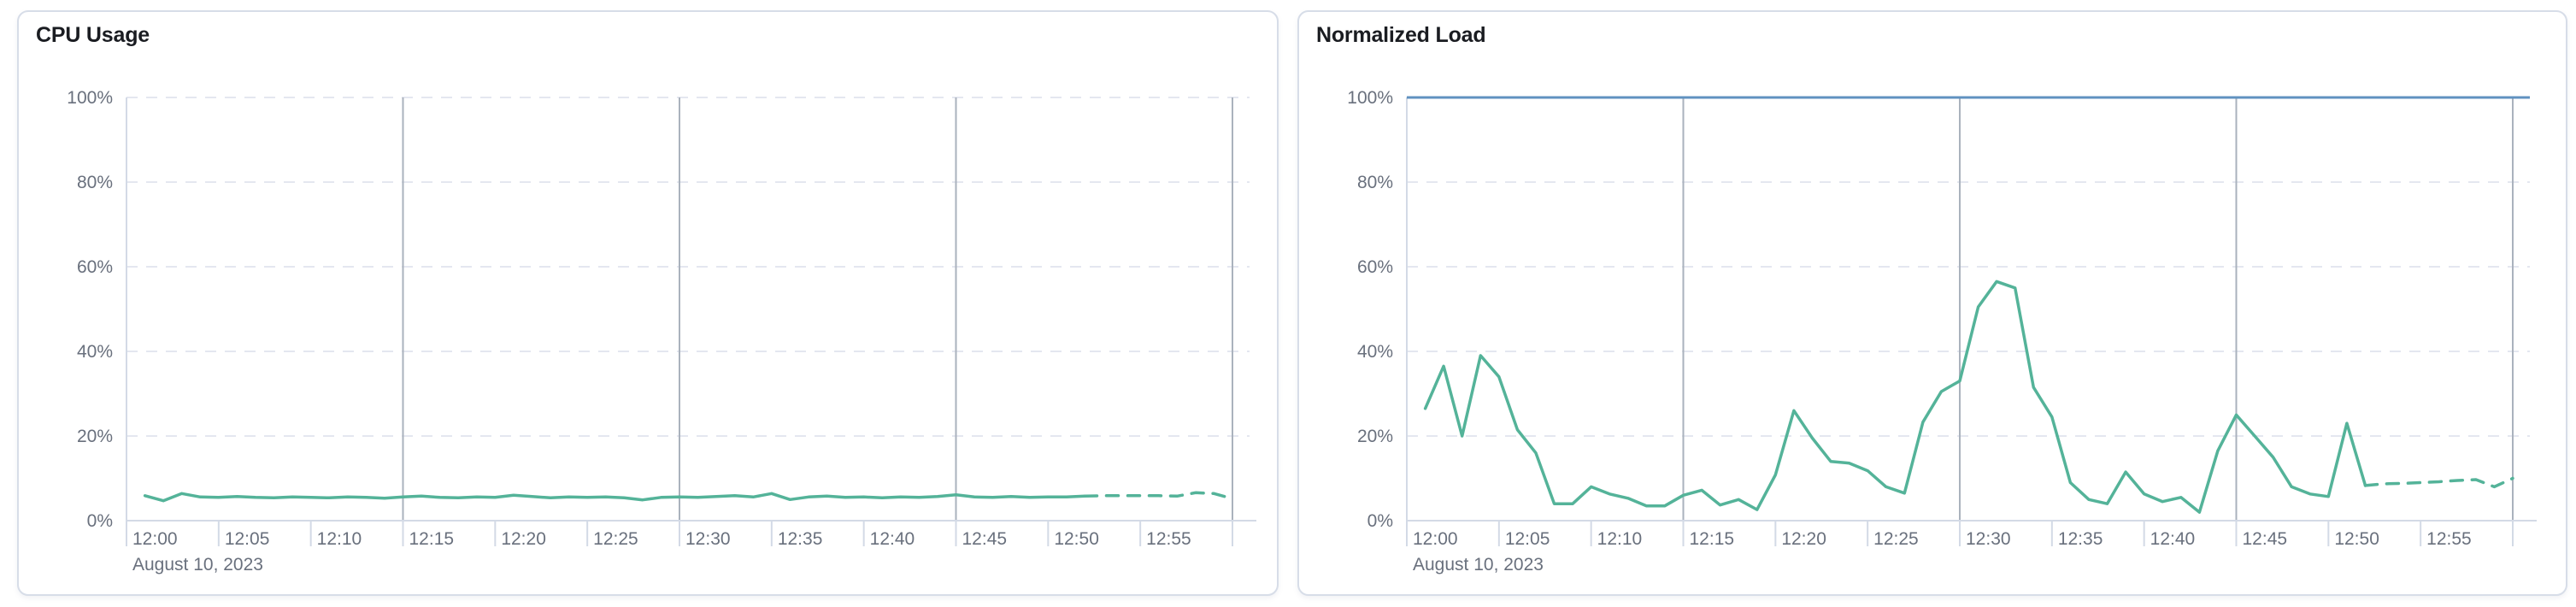 Image resolution: width=2576 pixels, height=607 pixels. What do you see at coordinates (1401, 35) in the screenshot?
I see `normalized-load-panel-title: Normalized Load` at bounding box center [1401, 35].